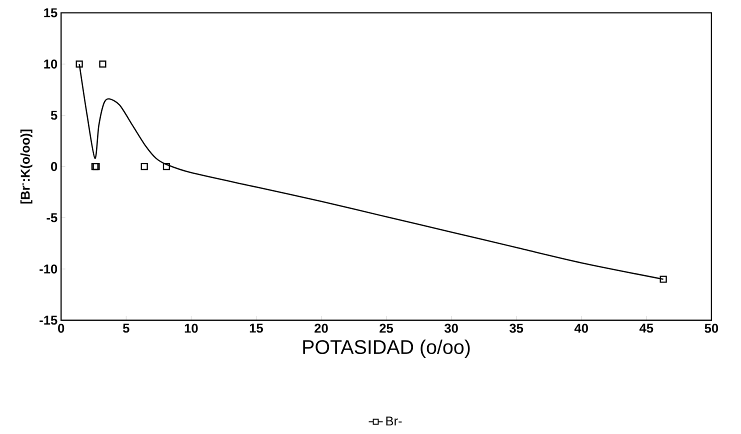 This screenshot has width=741, height=434. I want to click on y-tick-label: 10, so click(51, 64).